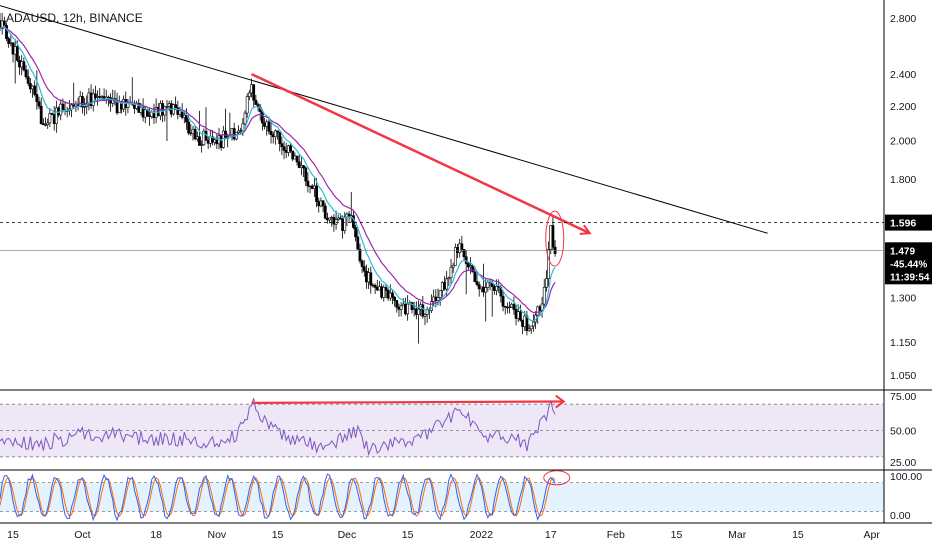 This screenshot has width=932, height=555. I want to click on stochastic-k-line, so click(278, 497).